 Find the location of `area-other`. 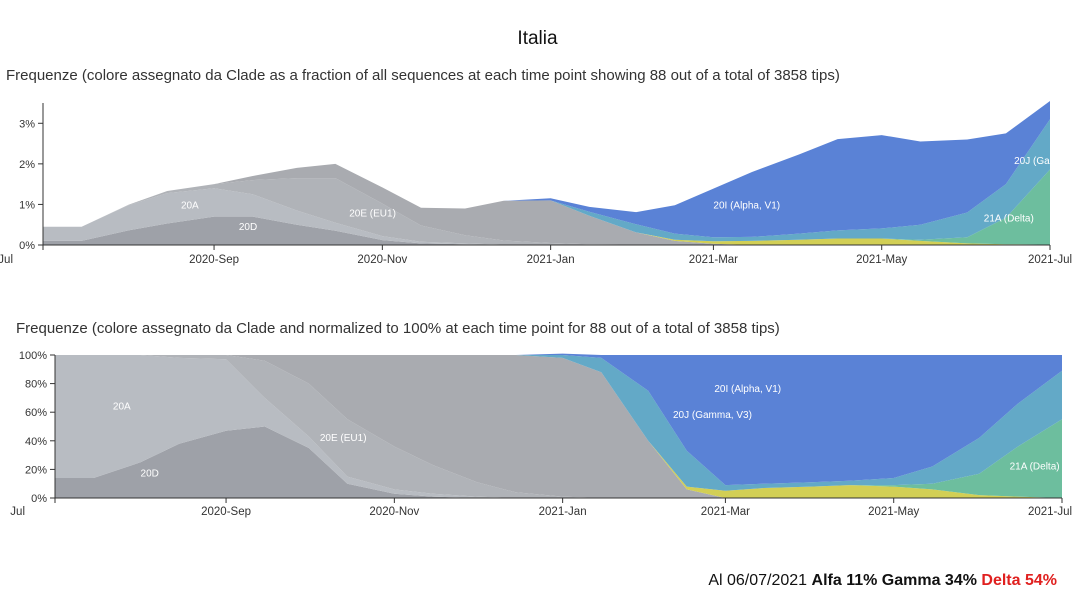

area-other is located at coordinates (546, 204).